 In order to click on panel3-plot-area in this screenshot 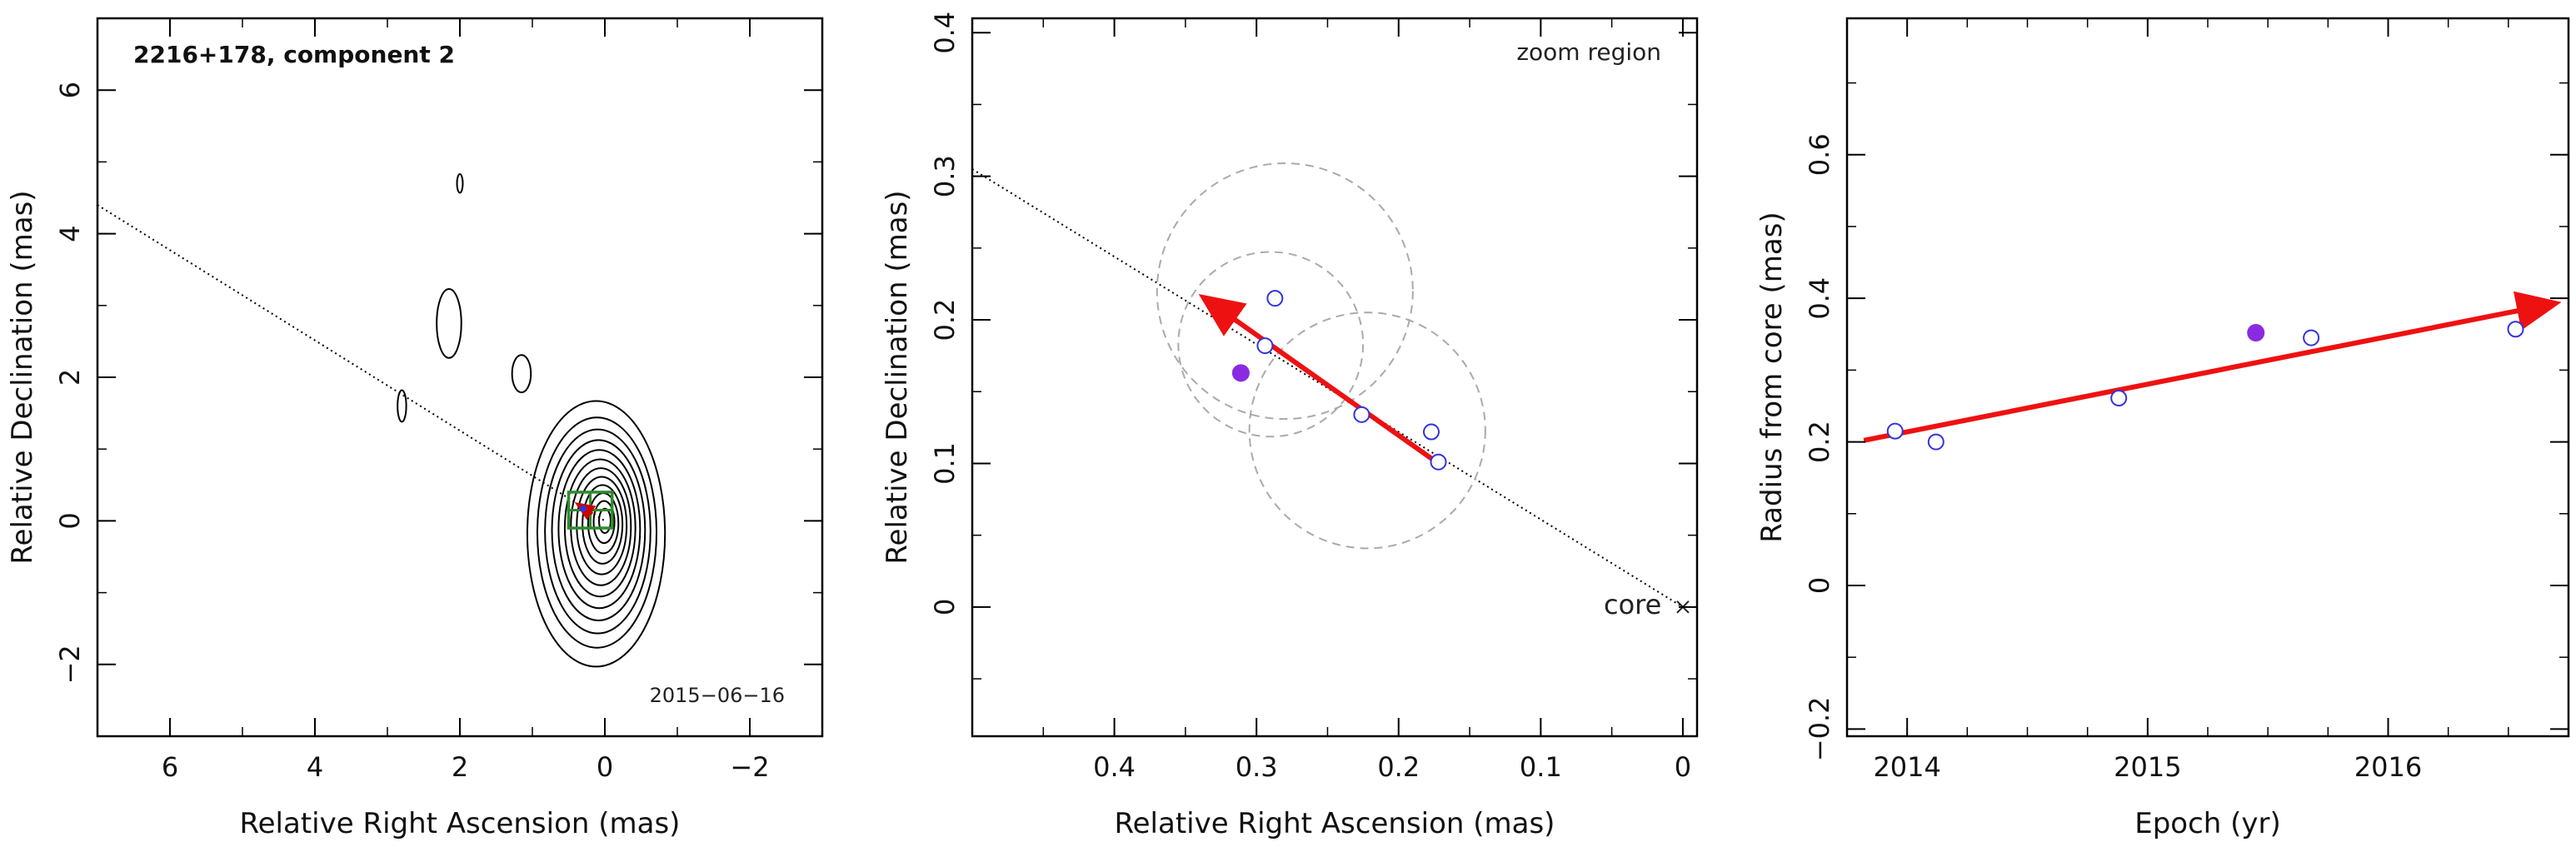, I will do `click(2212, 371)`.